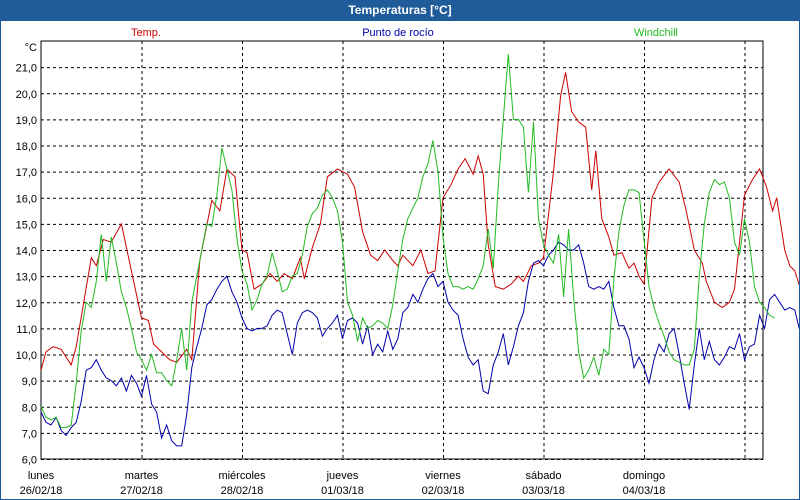 The width and height of the screenshot is (800, 500). I want to click on y-tick-label: 12,0, so click(26, 304).